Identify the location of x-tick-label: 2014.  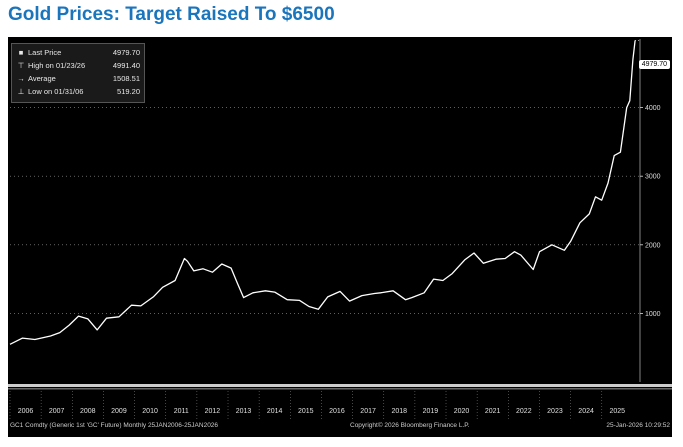
(275, 411).